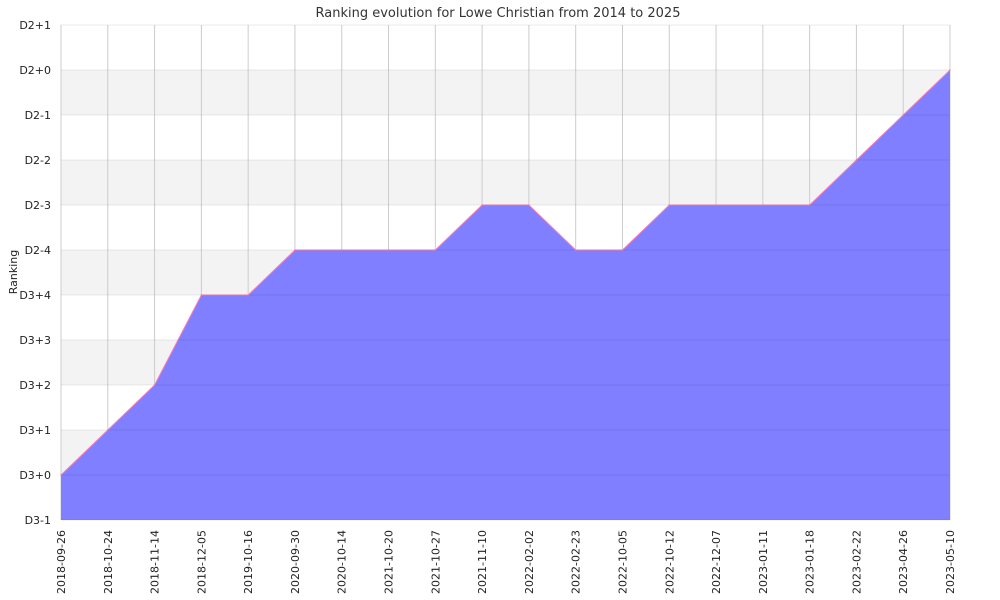 This screenshot has width=1000, height=600. What do you see at coordinates (389, 562) in the screenshot?
I see `x-tick-label: 2021-10-20` at bounding box center [389, 562].